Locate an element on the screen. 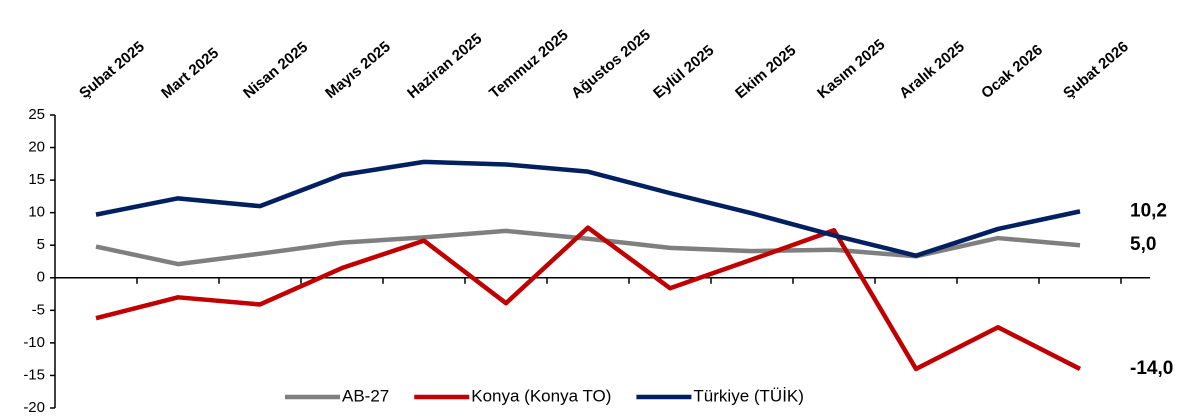  x-tick-label: Temmuz 2025 is located at coordinates (528, 65).